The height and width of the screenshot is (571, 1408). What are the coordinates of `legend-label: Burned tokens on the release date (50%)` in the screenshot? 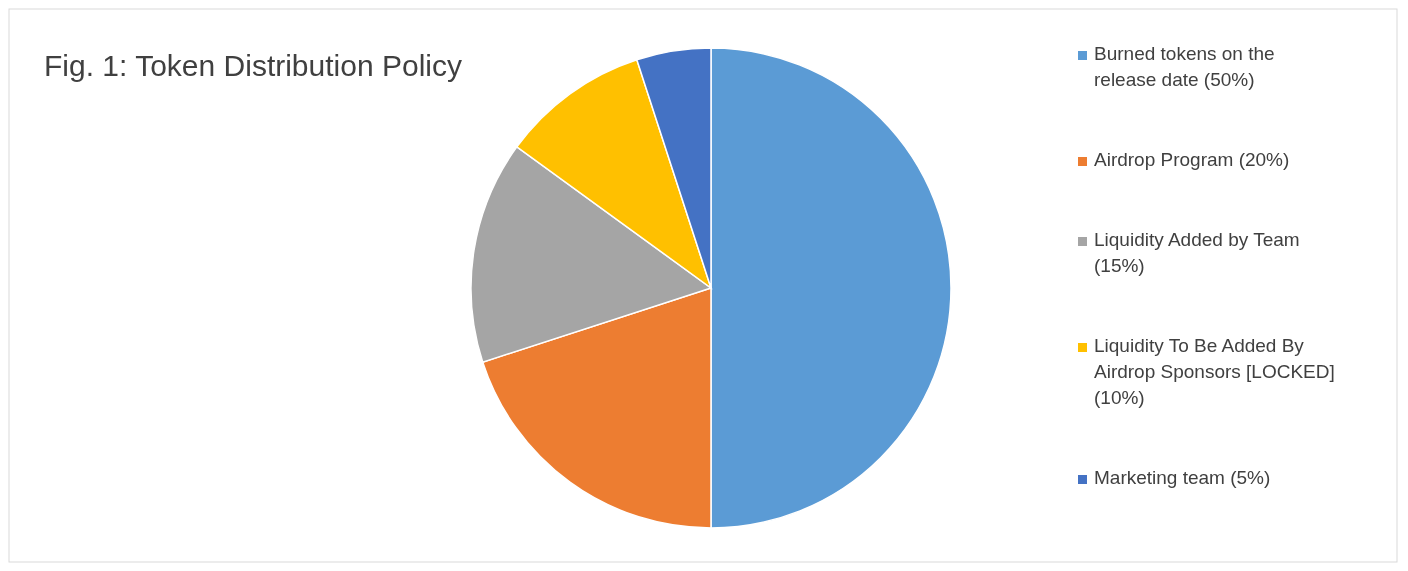 It's located at (1184, 66).